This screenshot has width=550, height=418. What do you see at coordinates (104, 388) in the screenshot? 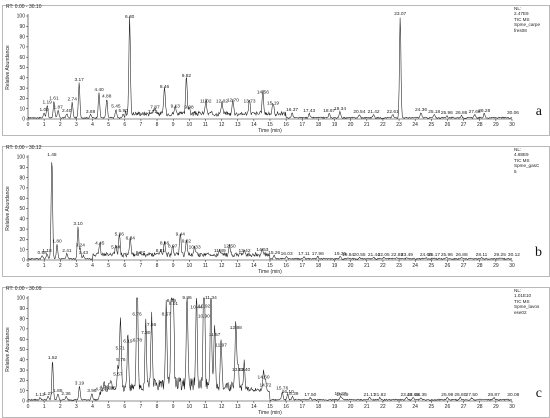
I see `peak-label: 4.72` at bounding box center [104, 388].